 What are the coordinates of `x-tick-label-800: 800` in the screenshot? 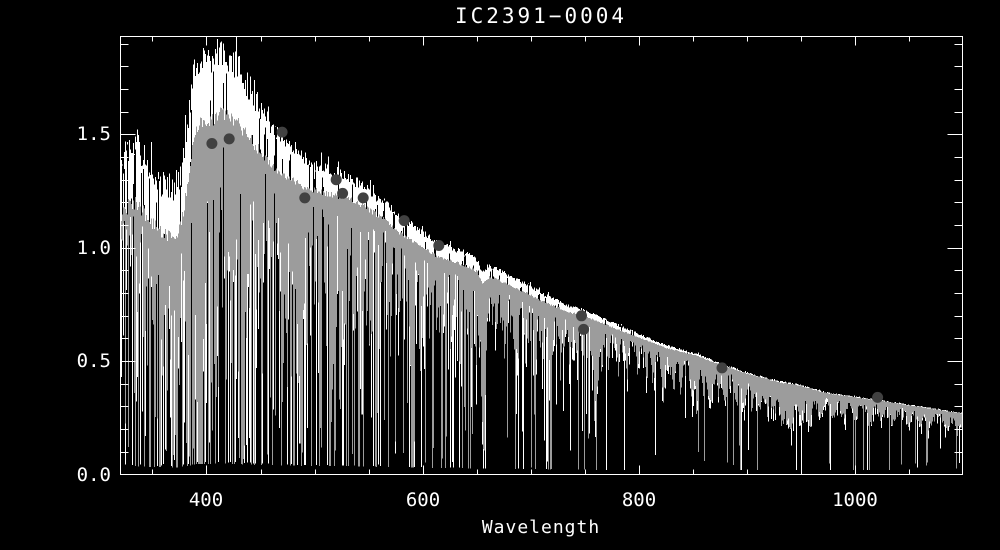 It's located at (639, 500).